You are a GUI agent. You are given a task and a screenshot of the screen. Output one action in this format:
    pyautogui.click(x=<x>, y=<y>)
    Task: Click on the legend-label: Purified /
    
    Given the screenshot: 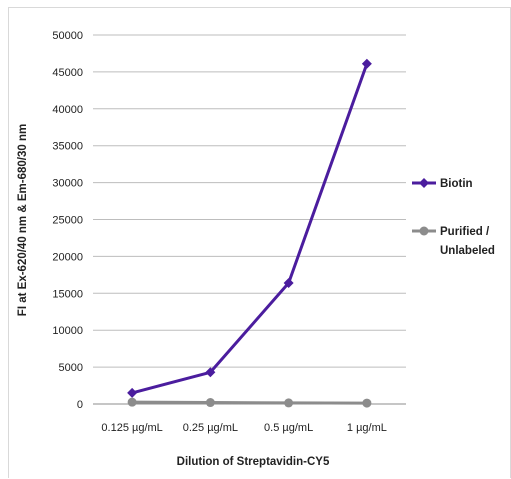 What is the action you would take?
    pyautogui.click(x=465, y=232)
    